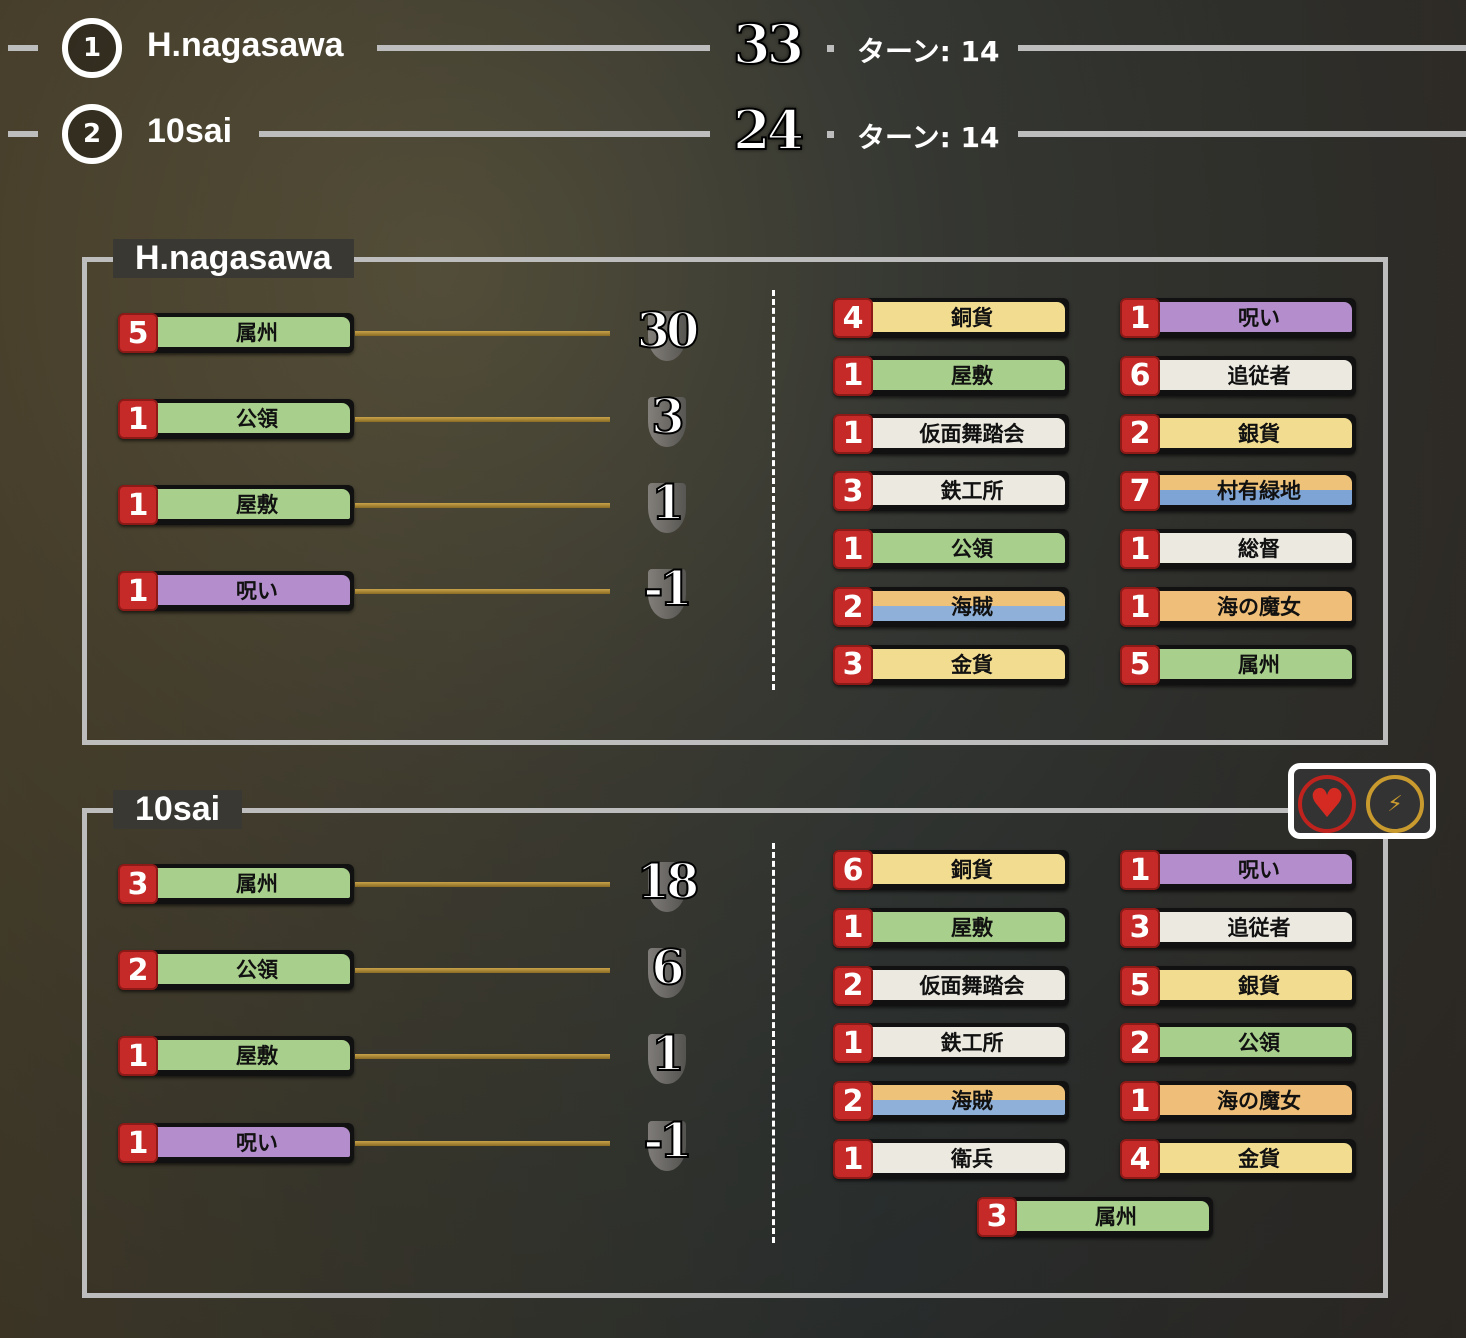 The height and width of the screenshot is (1338, 1466). Describe the element at coordinates (951, 318) in the screenshot. I see `card-pill: 4 銅貨` at that location.